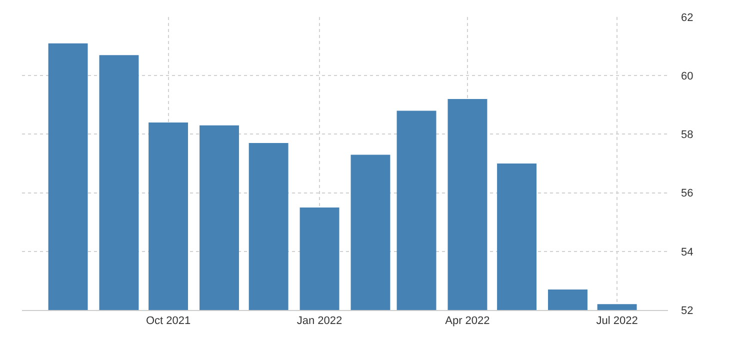  What do you see at coordinates (319, 321) in the screenshot?
I see `x-tick-label: Jan 2022` at bounding box center [319, 321].